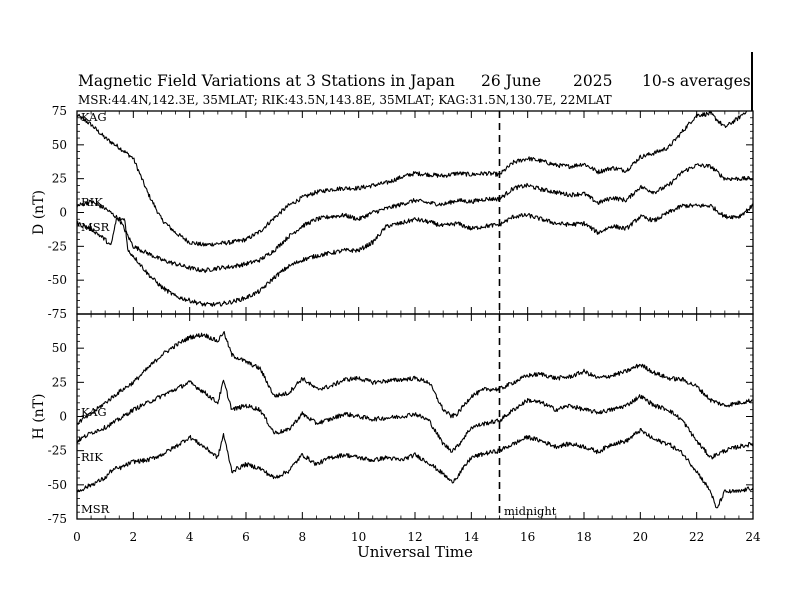  I want to click on d-label-rik: RIK, so click(92, 202).